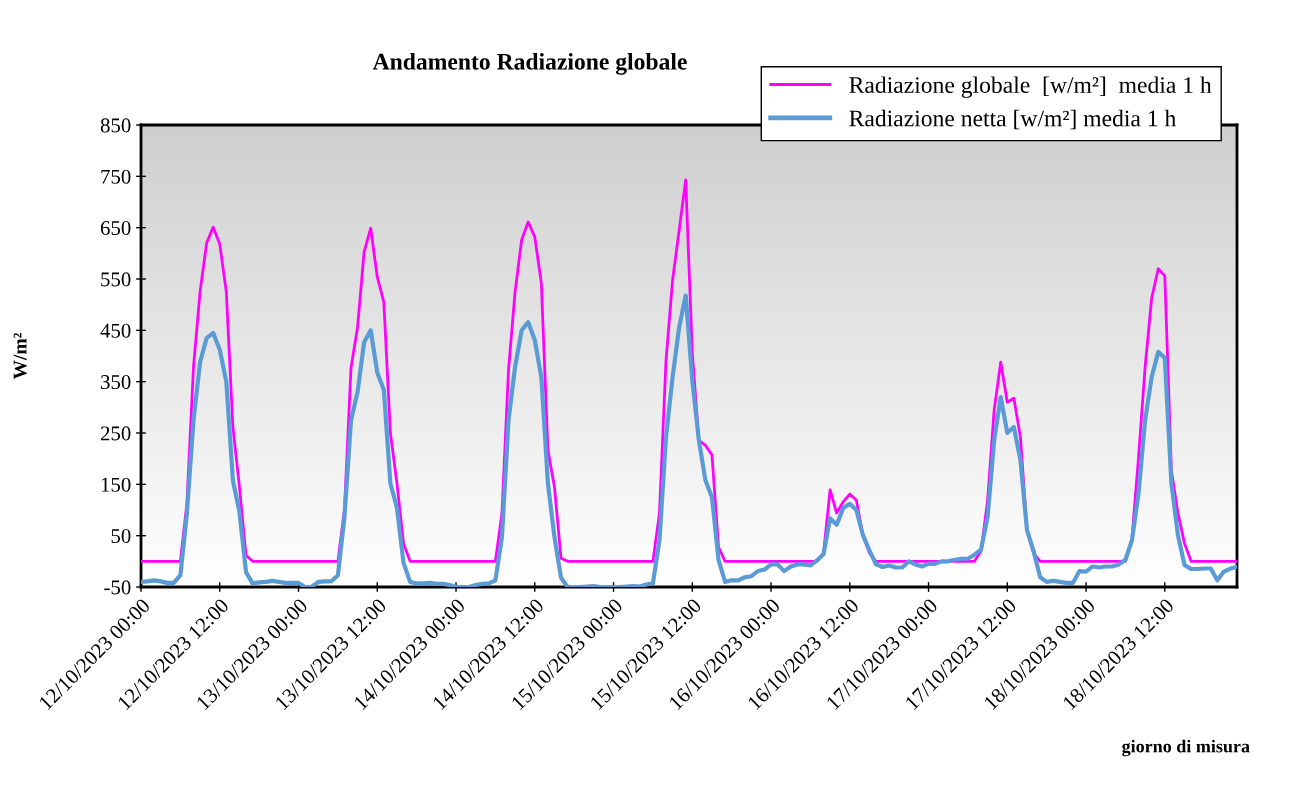 The image size is (1291, 806). Describe the element at coordinates (116, 382) in the screenshot. I see `y-tick-label: 350` at that location.